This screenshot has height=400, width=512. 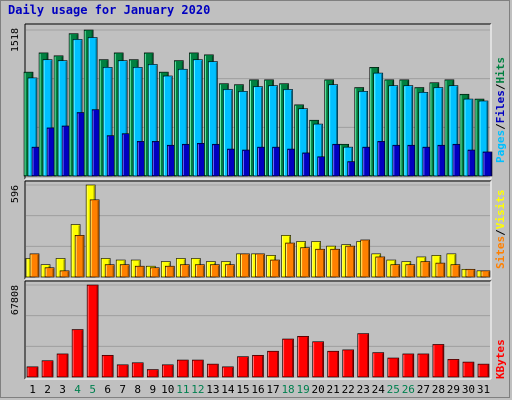 I want to click on x-tick-day-27: 27, so click(x=423, y=389).